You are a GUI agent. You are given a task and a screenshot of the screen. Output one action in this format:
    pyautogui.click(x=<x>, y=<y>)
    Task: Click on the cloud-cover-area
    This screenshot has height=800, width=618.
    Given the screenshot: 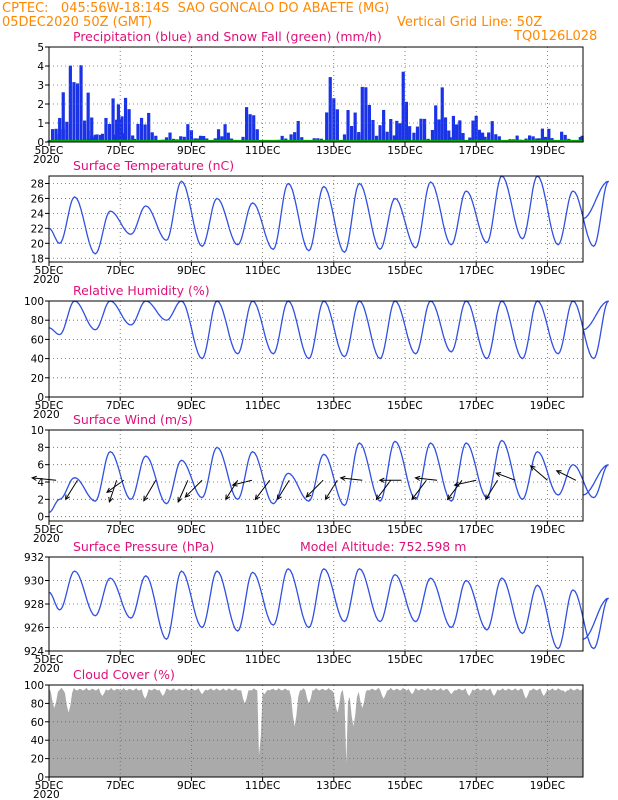 What is the action you would take?
    pyautogui.click(x=316, y=732)
    